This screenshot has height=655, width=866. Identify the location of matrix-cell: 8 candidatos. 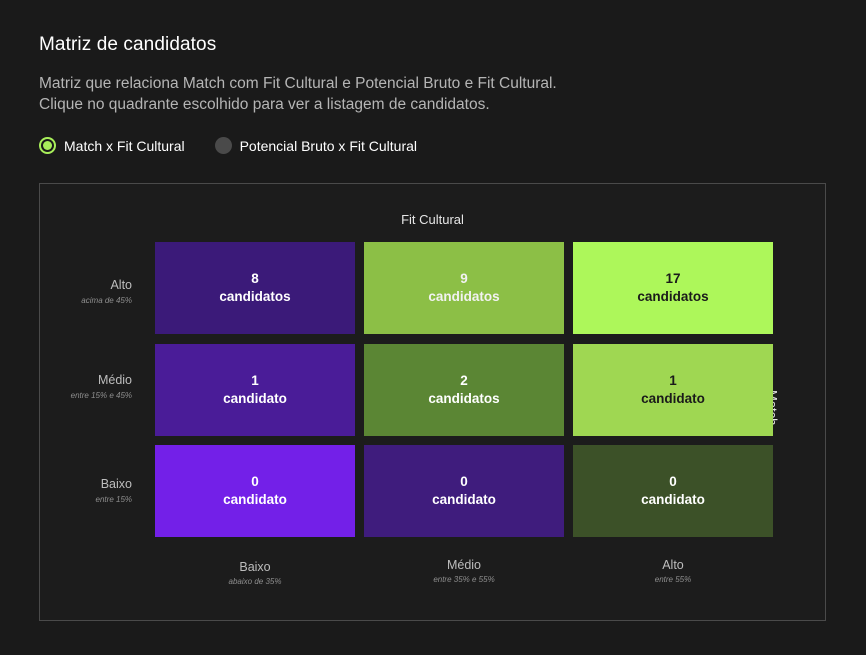
(255, 288).